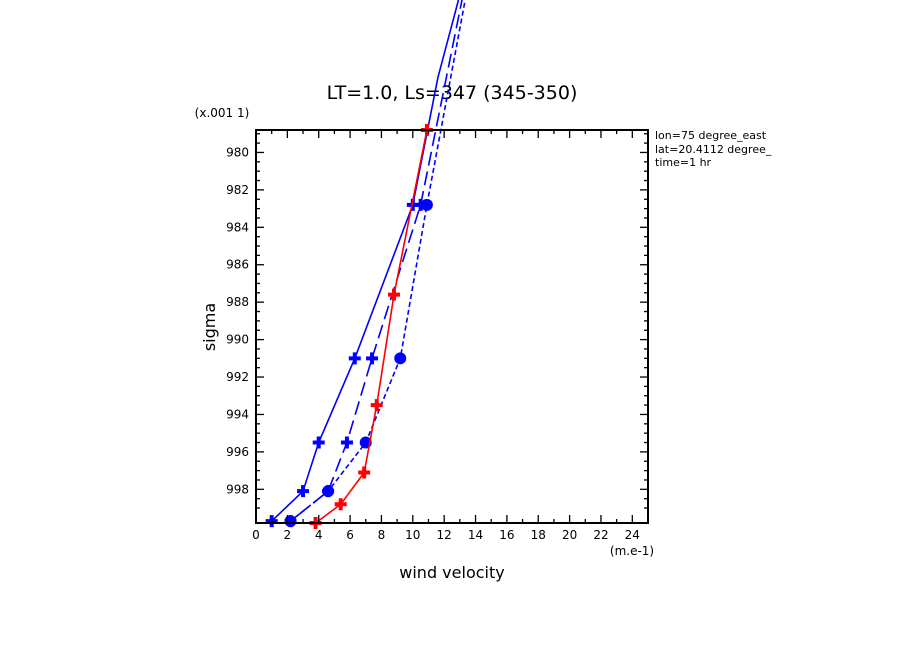 The image size is (904, 654). What do you see at coordinates (538, 535) in the screenshot?
I see `x-tick-label: 18` at bounding box center [538, 535].